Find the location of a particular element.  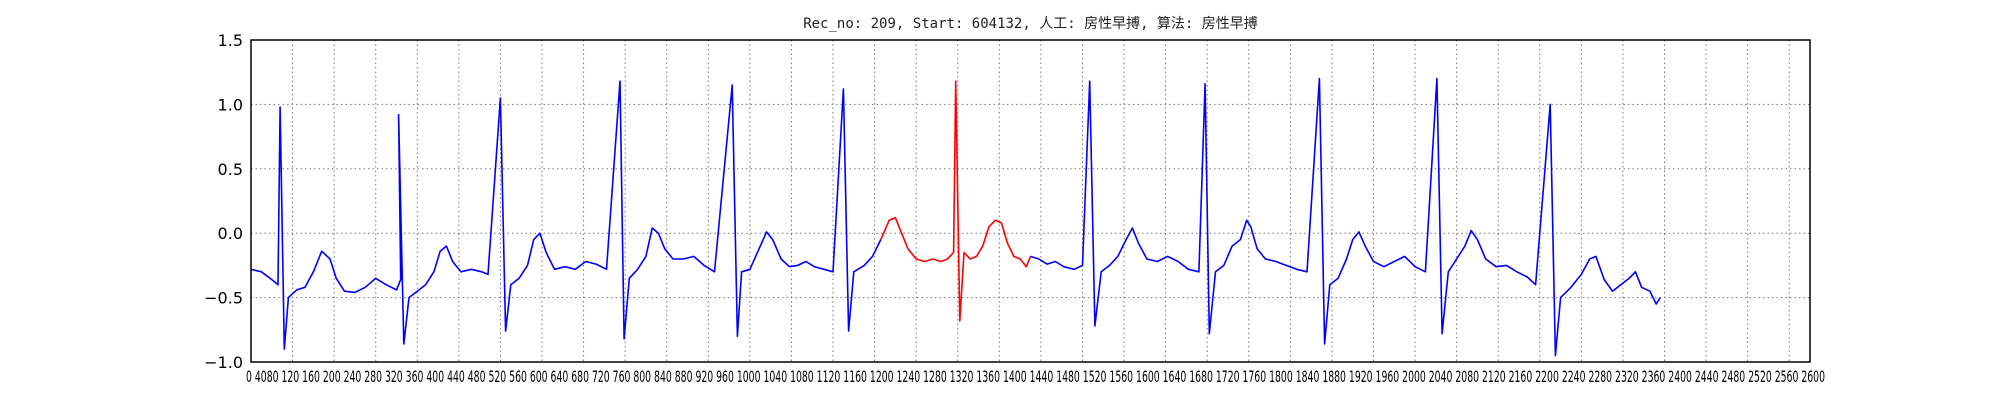

y-tick-label: 0.5 is located at coordinates (230, 169).